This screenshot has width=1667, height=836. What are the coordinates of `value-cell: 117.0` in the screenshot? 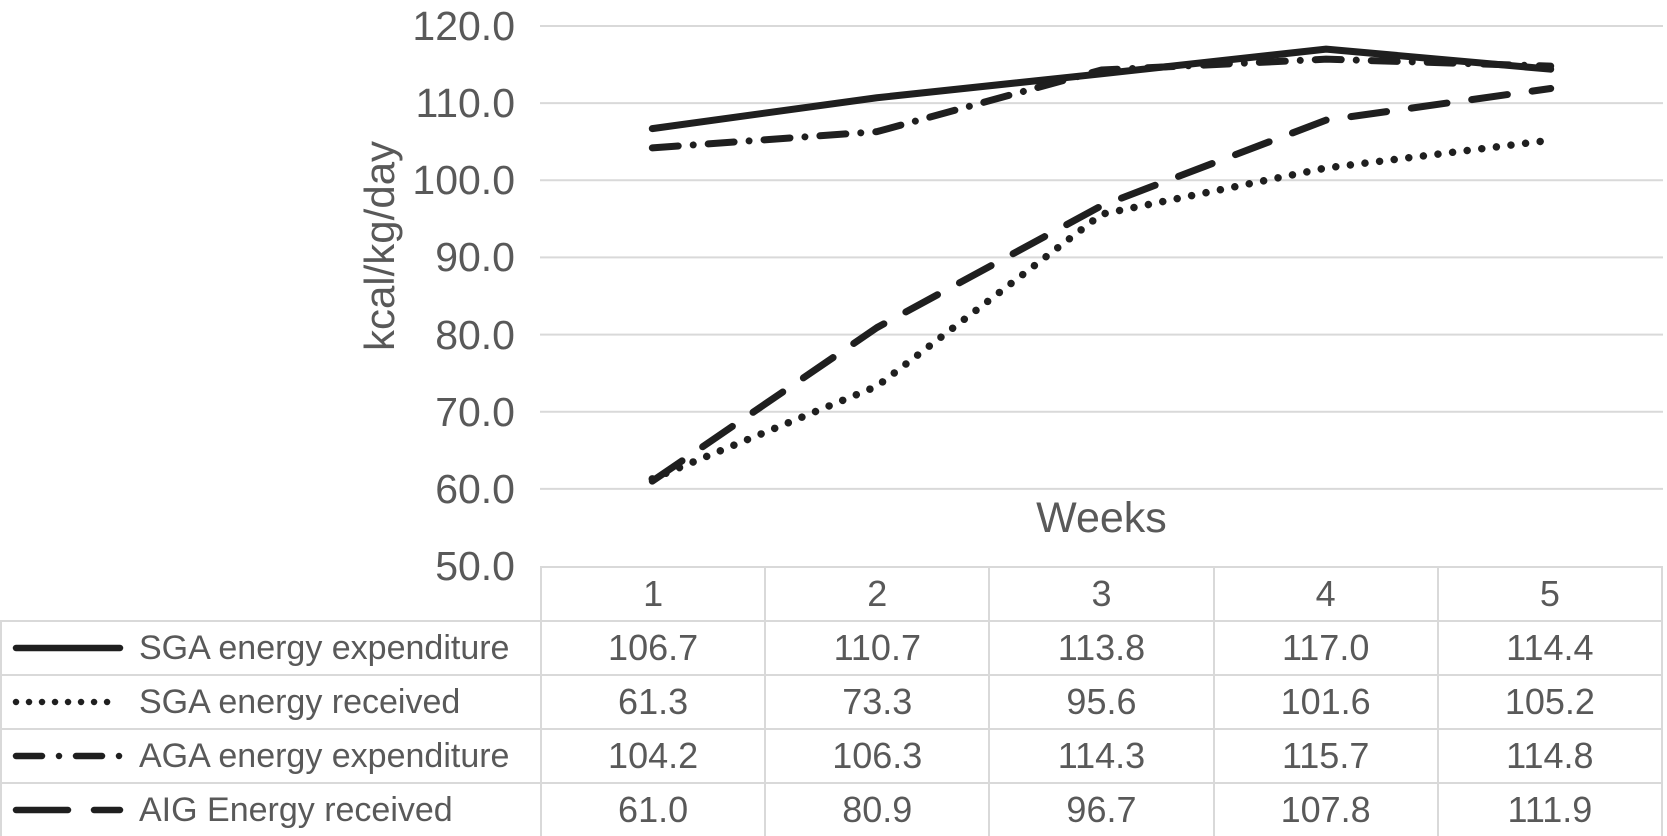 It's located at (1325, 648).